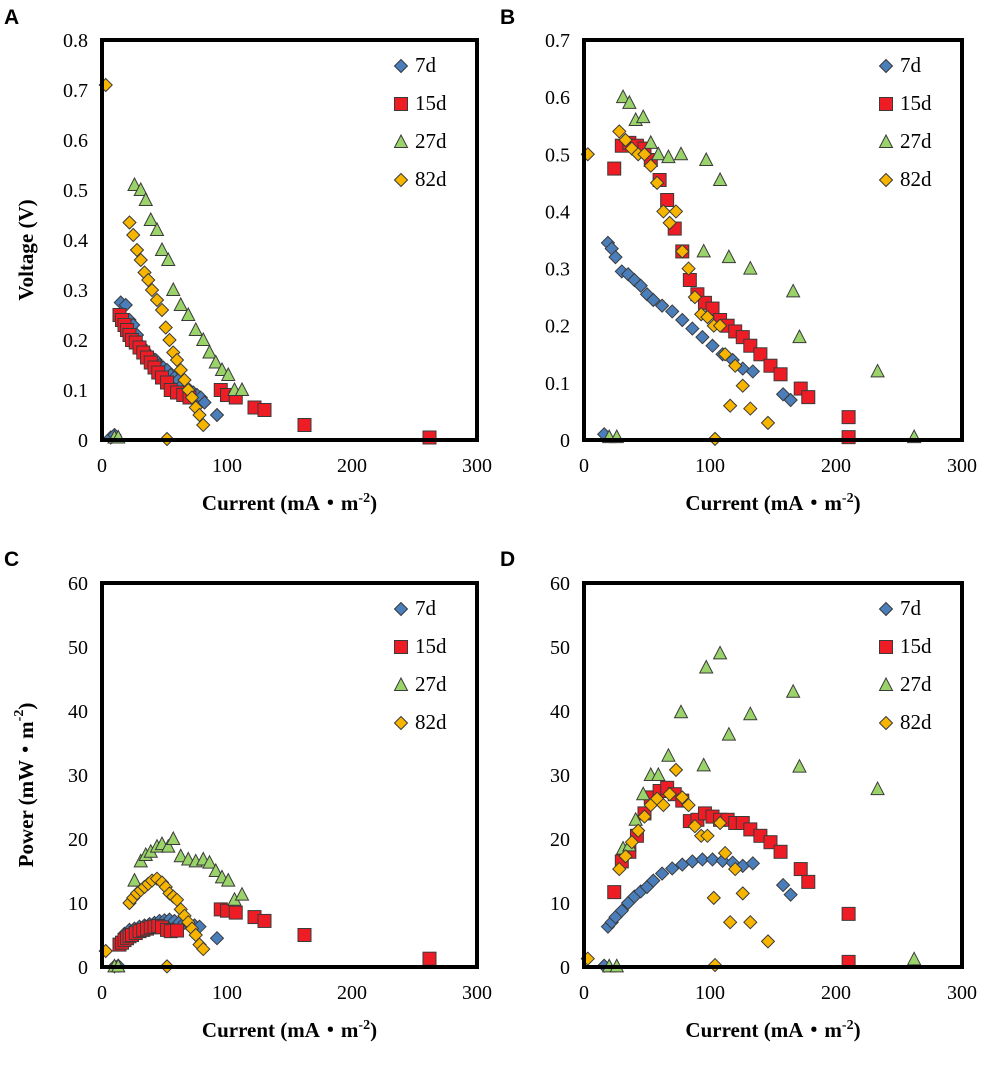  I want to click on x-tick-label: 0, so click(584, 466).